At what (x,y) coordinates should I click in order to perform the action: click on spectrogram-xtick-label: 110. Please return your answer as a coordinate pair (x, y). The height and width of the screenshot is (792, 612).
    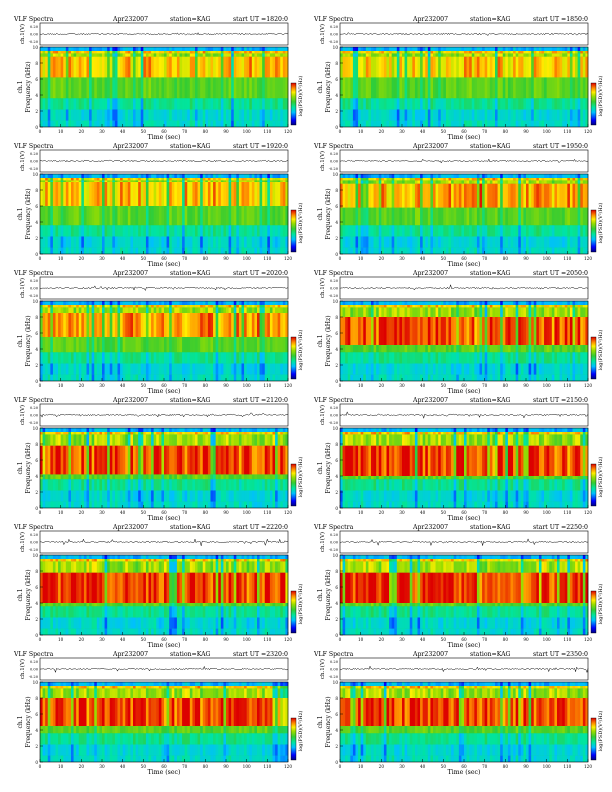
    Looking at the image, I should click on (567, 131).